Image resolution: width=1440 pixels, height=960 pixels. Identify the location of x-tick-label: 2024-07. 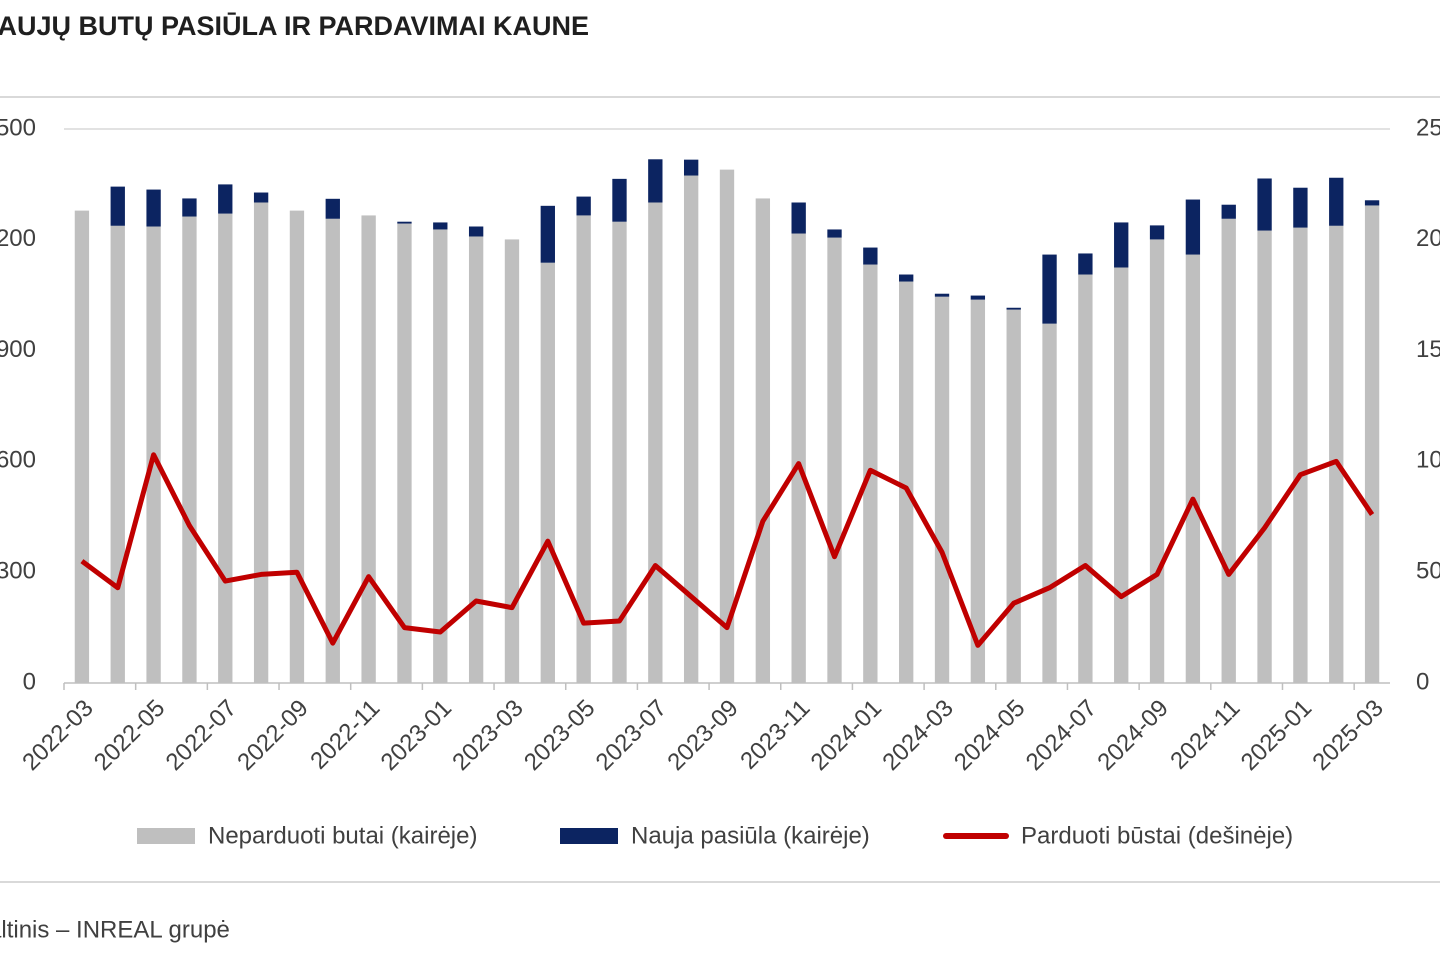
(1061, 735).